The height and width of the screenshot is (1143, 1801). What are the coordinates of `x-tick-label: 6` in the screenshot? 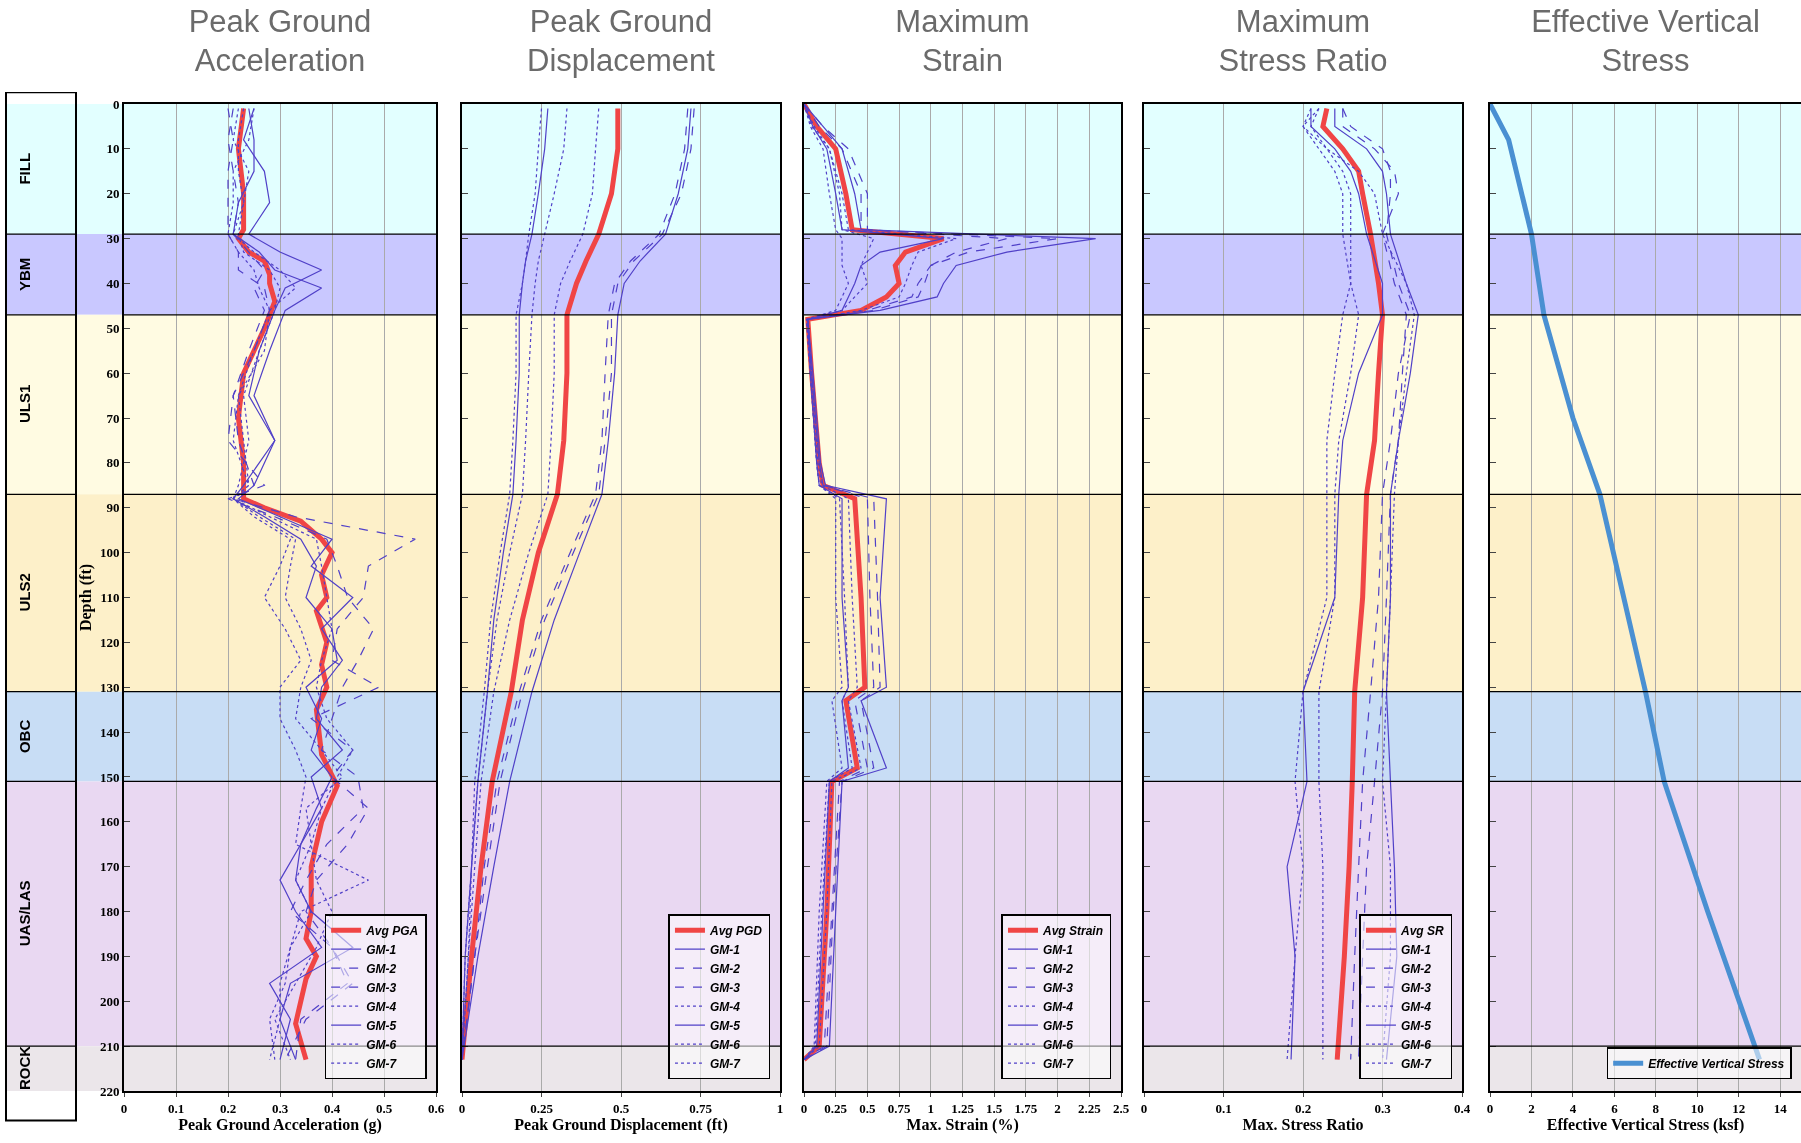 It's located at (1615, 1108).